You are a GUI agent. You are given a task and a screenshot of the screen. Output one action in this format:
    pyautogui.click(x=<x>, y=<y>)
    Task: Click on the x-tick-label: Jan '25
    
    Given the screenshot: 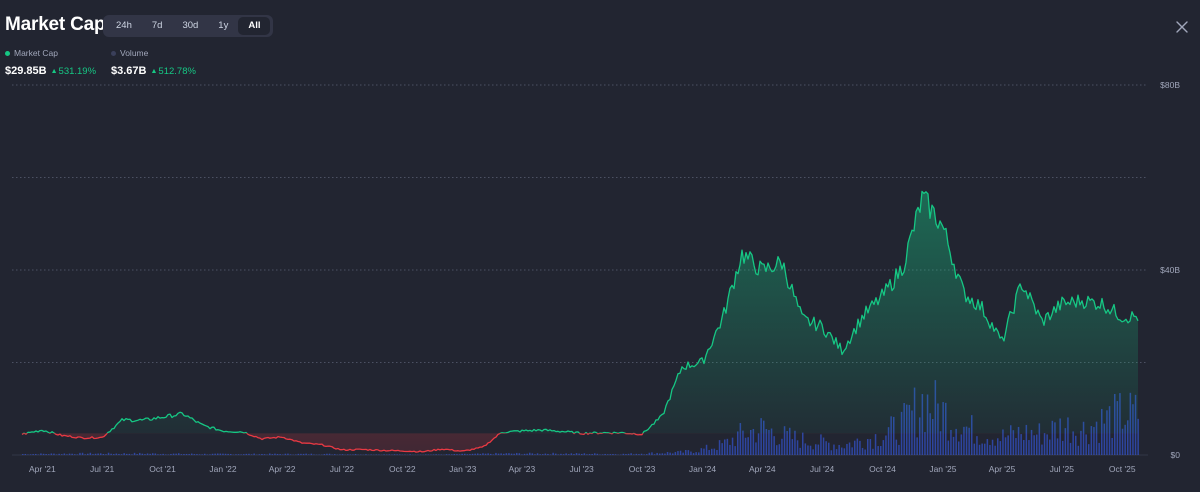 What is the action you would take?
    pyautogui.click(x=942, y=469)
    